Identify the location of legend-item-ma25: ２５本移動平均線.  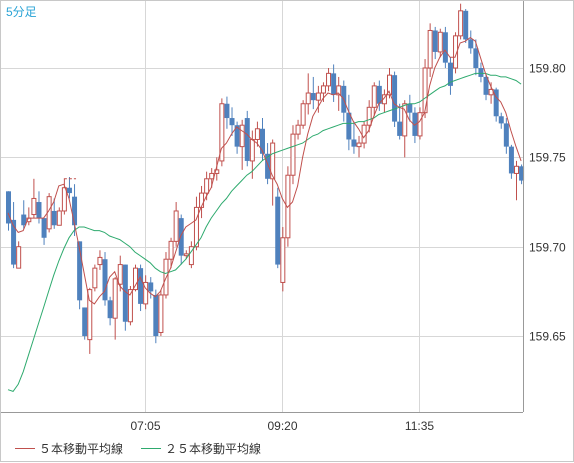
(201, 448).